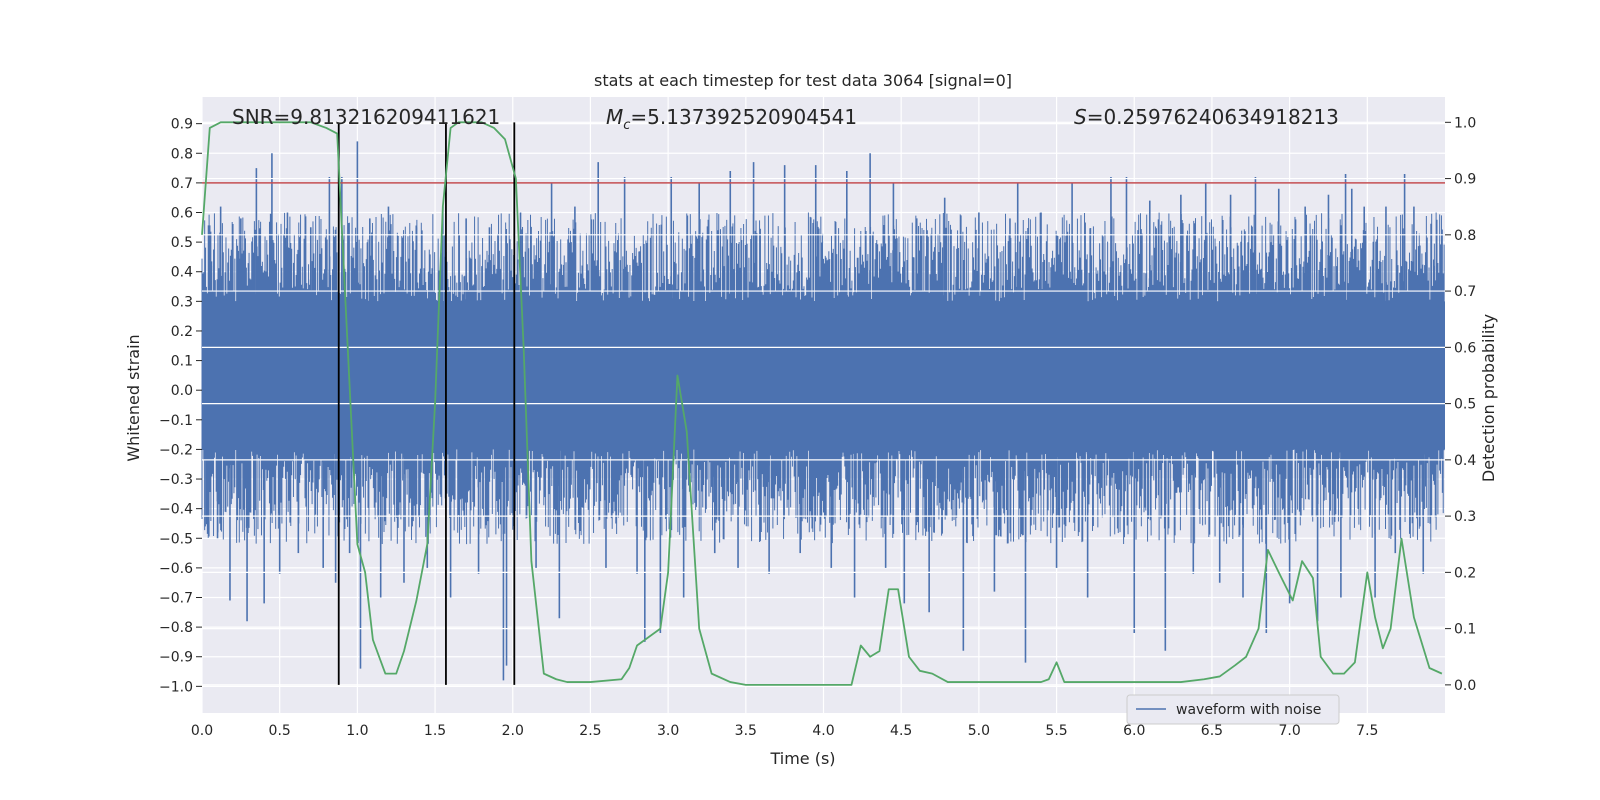 The width and height of the screenshot is (1600, 800). Describe the element at coordinates (1080, 117) in the screenshot. I see `s-symbol: S` at that location.